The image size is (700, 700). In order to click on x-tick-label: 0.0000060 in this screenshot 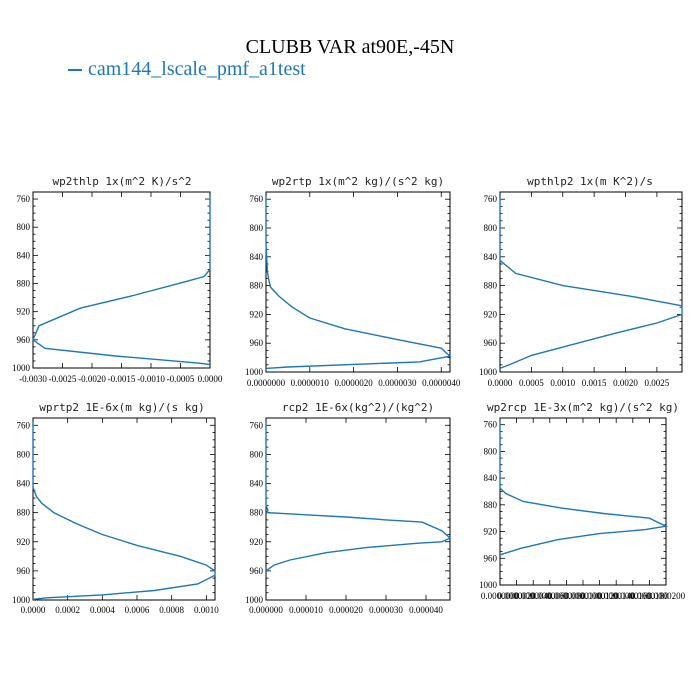, I will do `click(550, 596)`.